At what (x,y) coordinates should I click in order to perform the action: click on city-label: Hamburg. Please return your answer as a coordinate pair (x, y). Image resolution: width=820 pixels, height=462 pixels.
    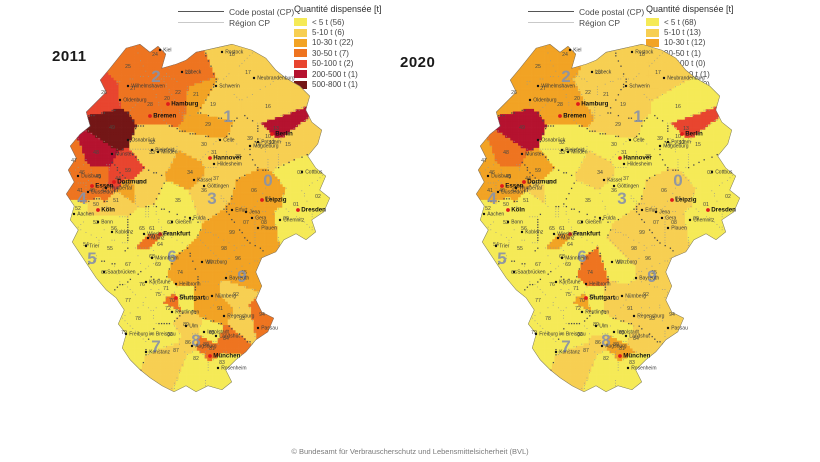
    Looking at the image, I should click on (594, 104).